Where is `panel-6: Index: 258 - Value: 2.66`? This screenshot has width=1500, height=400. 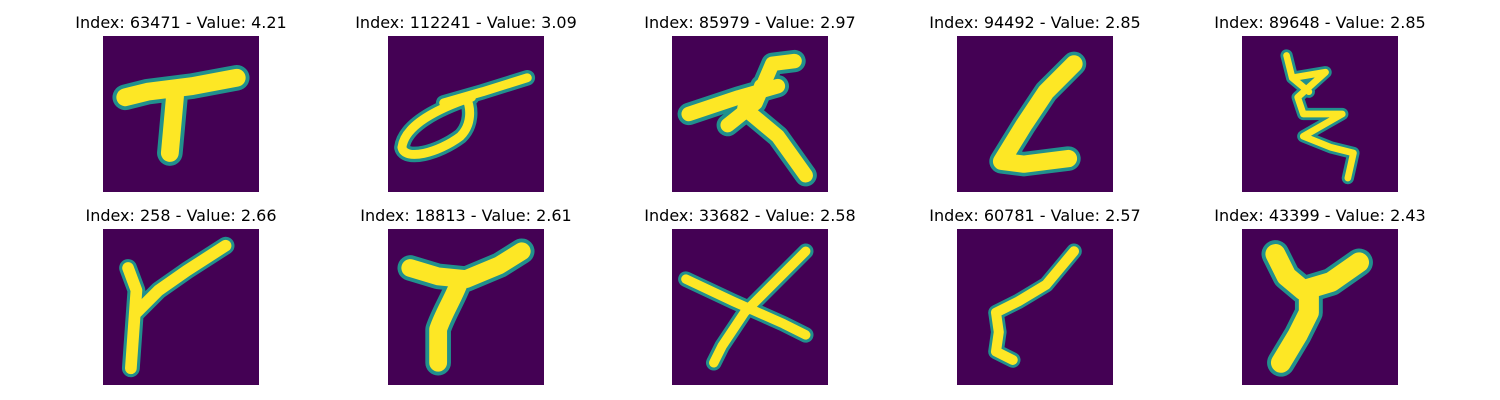 panel-6: Index: 258 - Value: 2.66 is located at coordinates (181, 301).